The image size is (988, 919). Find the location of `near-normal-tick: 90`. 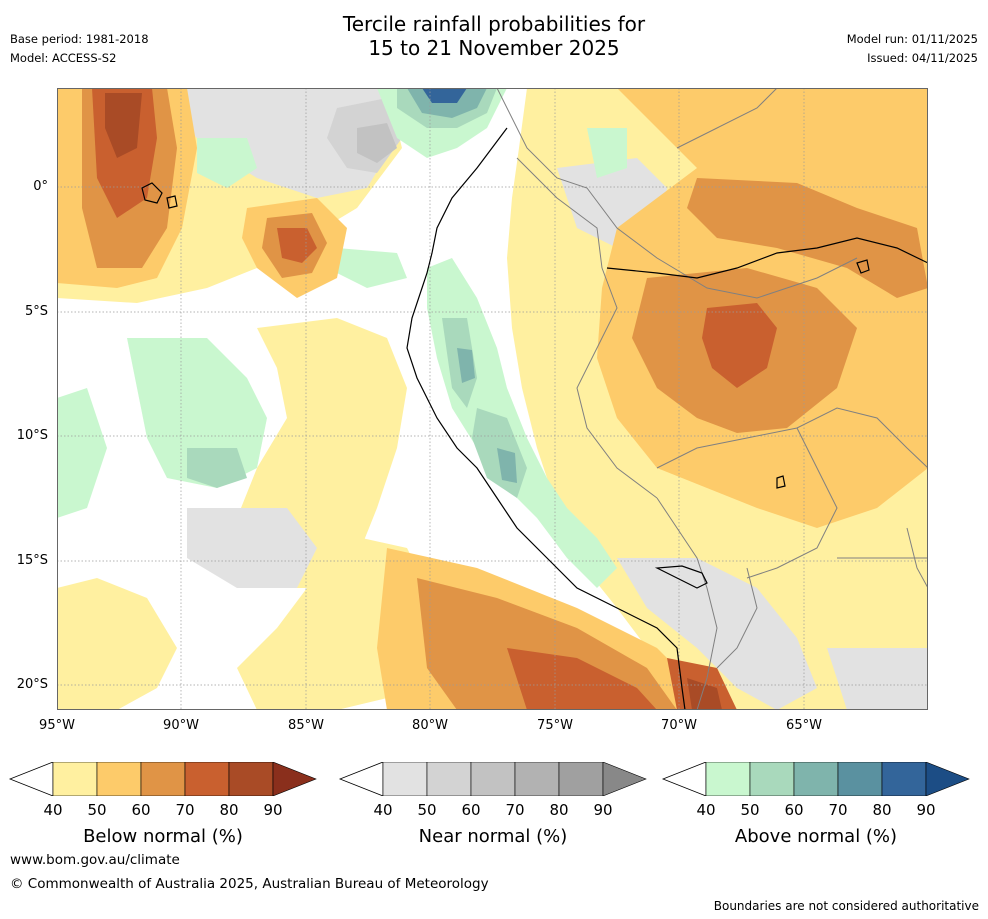

near-normal-tick: 90 is located at coordinates (603, 810).